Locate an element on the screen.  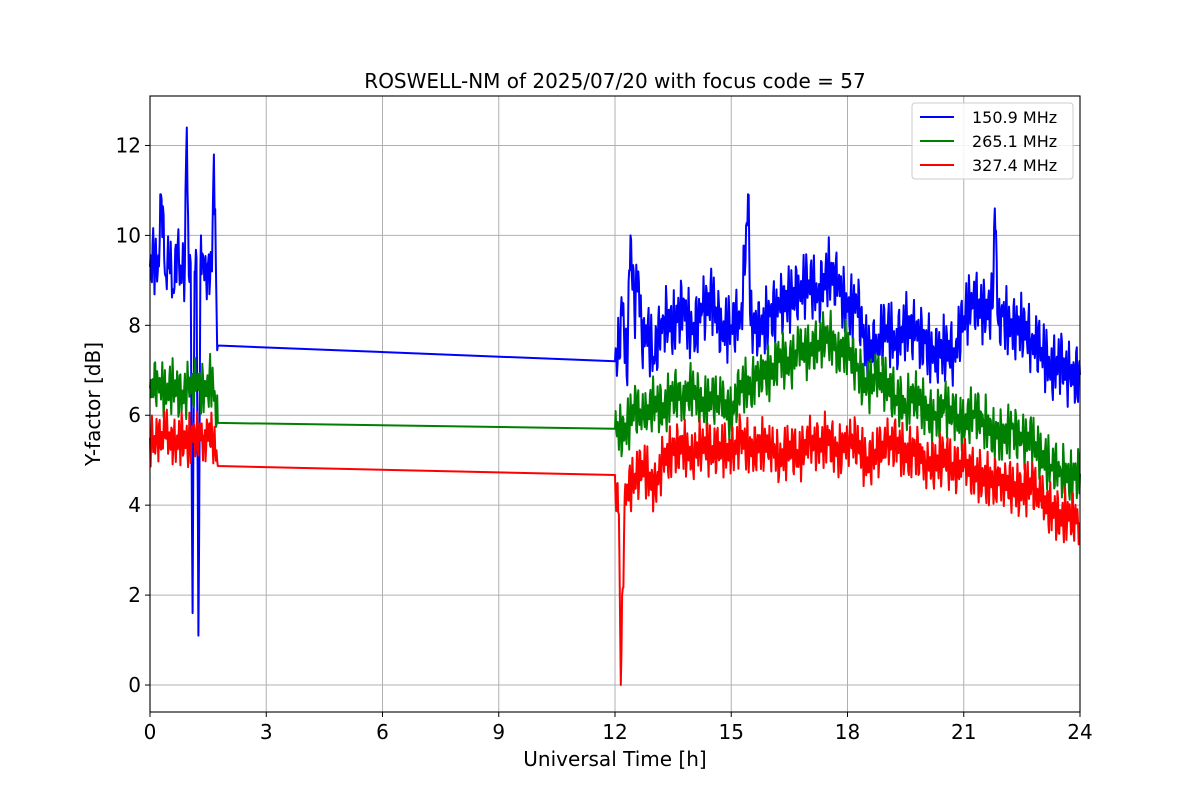
x-axis-label: Universal Time [h] is located at coordinates (614, 759).